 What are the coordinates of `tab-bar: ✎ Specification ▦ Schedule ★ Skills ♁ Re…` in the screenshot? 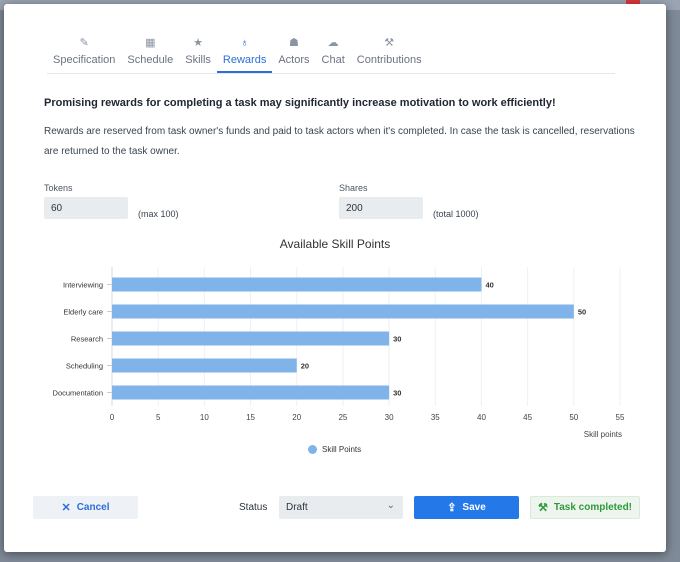 It's located at (331, 55).